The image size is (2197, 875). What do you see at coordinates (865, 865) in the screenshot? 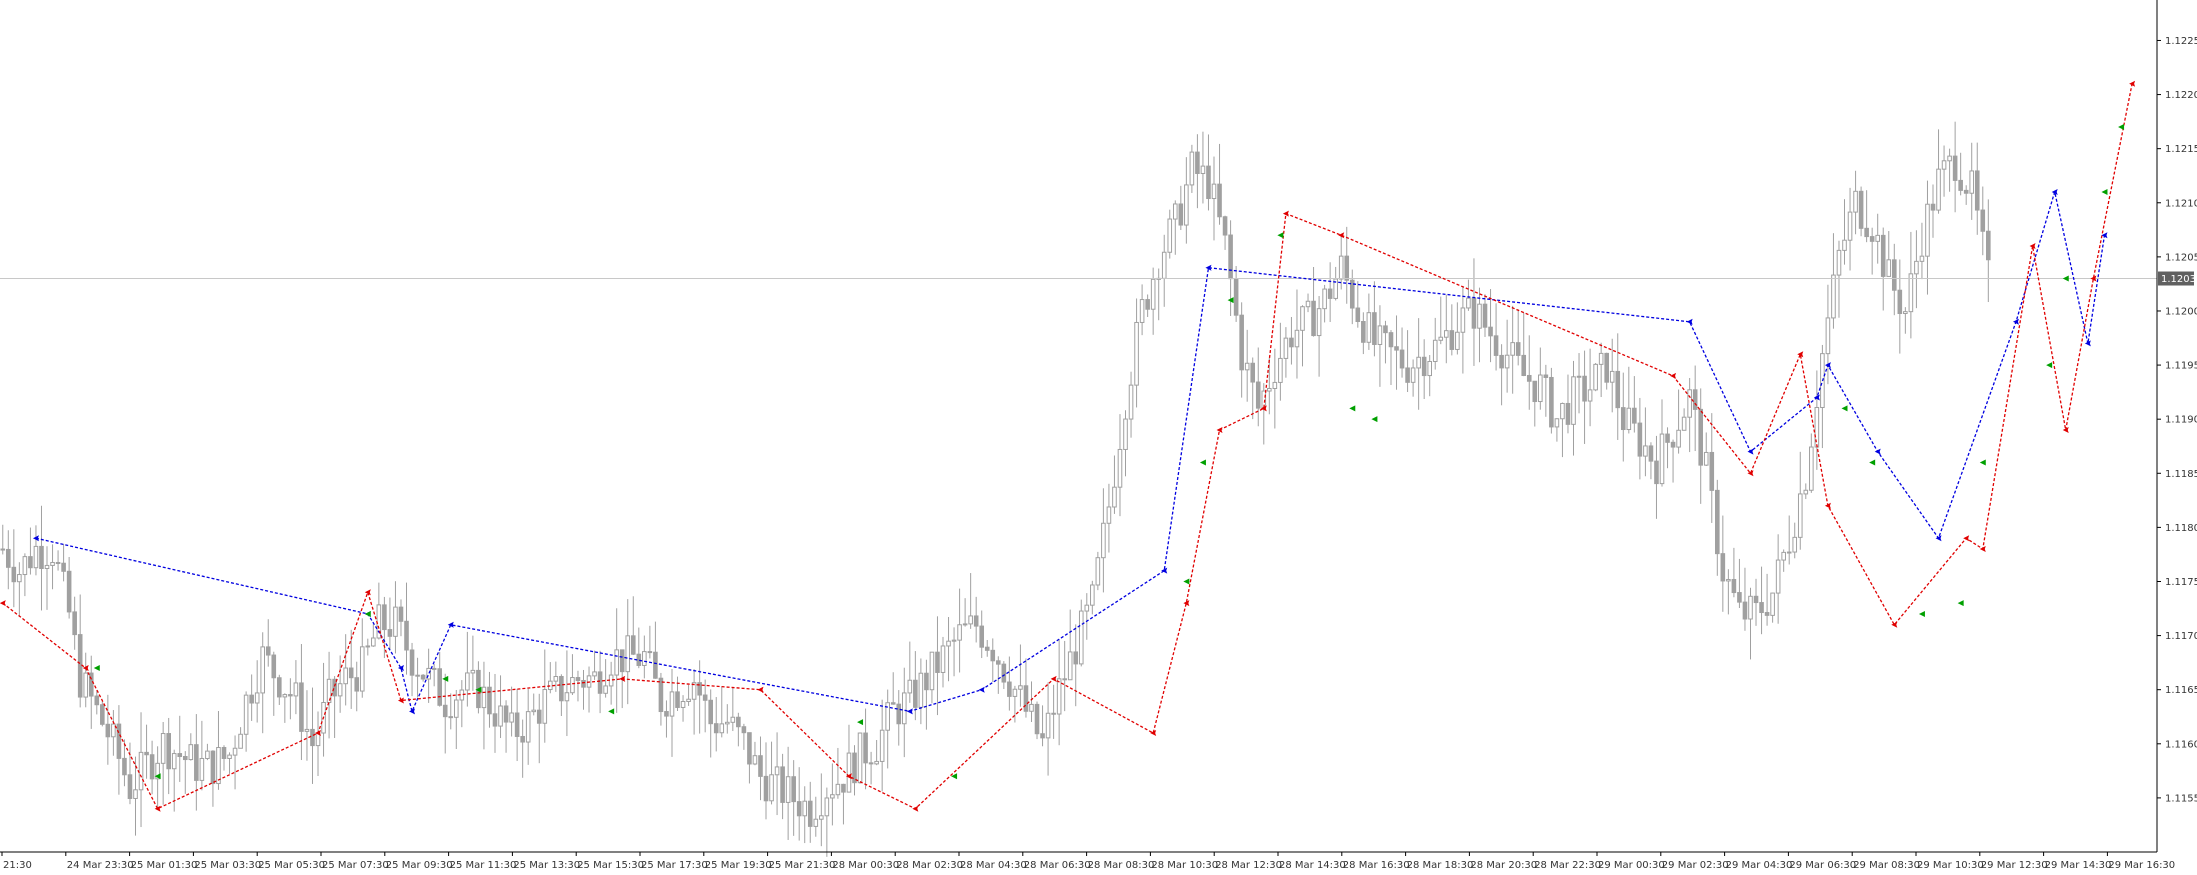
I see `x-tick-label: 28 Mar 00:30` at bounding box center [865, 865].